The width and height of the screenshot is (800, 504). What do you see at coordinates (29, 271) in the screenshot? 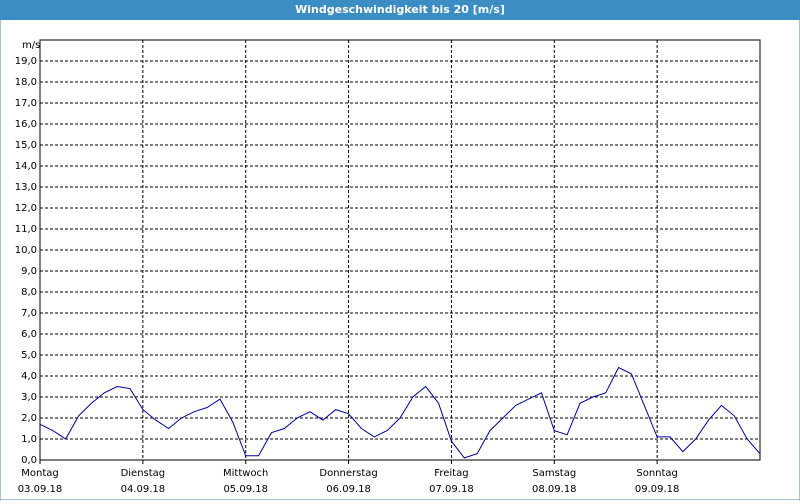
I see `y-tick-label: 9,0` at bounding box center [29, 271].